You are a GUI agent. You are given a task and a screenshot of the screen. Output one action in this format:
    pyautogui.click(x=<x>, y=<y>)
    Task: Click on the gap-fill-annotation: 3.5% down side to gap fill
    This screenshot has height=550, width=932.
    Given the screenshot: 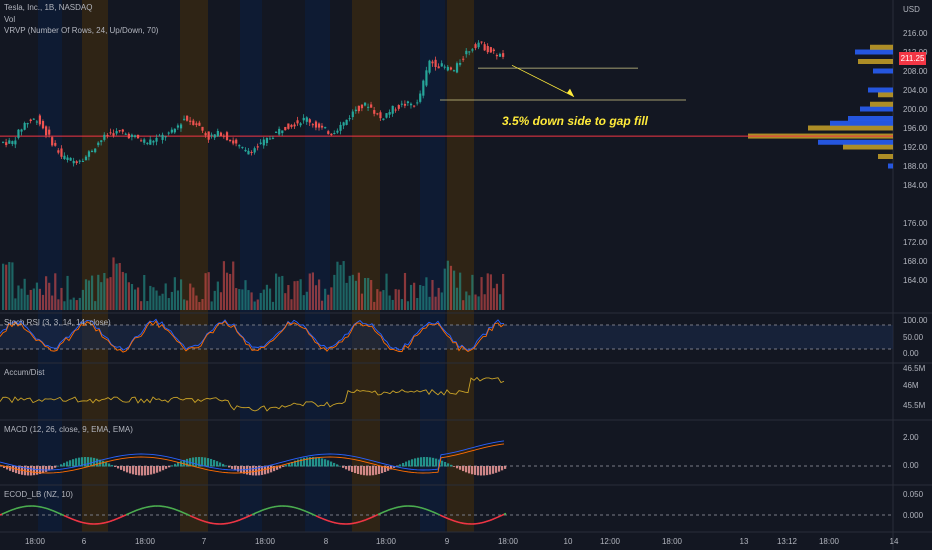 What is the action you would take?
    pyautogui.click(x=575, y=121)
    